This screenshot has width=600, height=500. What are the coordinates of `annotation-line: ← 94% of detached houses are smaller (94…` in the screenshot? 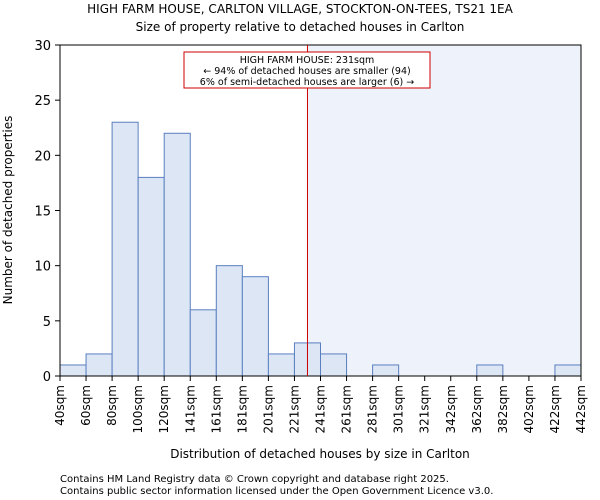 It's located at (306, 71).